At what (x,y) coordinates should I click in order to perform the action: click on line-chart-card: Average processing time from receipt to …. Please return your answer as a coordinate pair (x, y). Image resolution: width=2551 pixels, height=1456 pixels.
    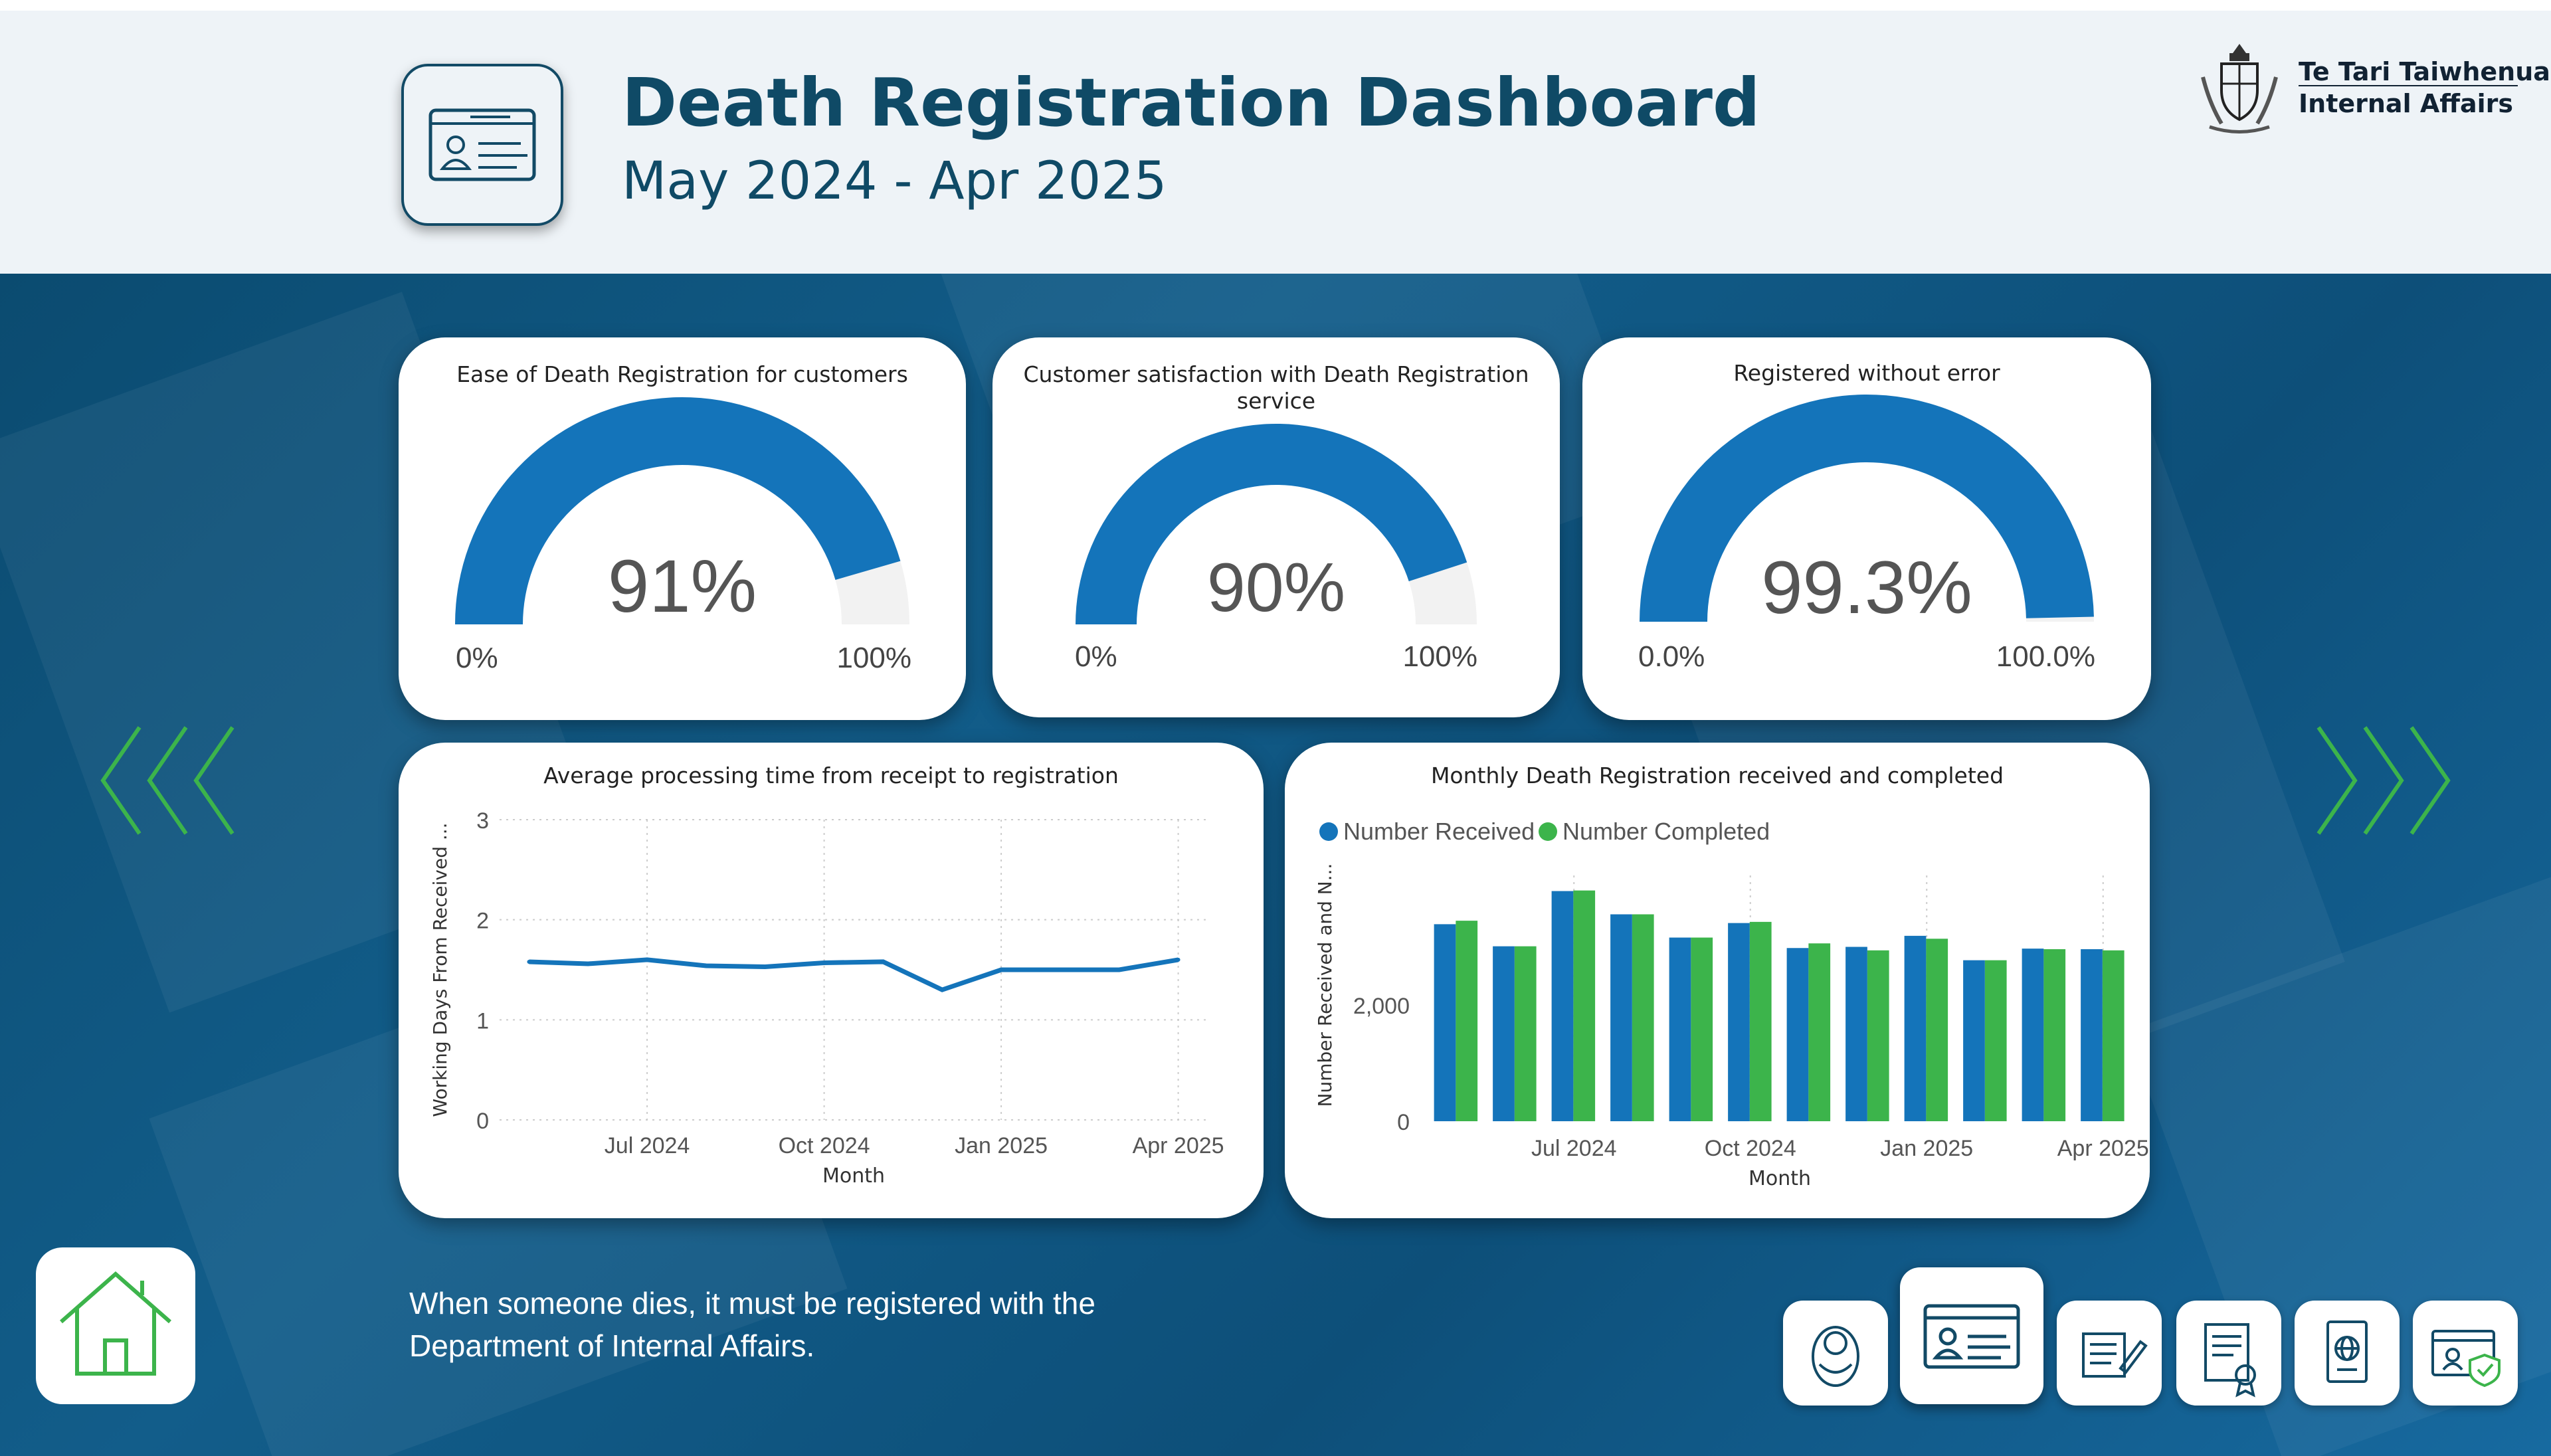
    Looking at the image, I should click on (831, 980).